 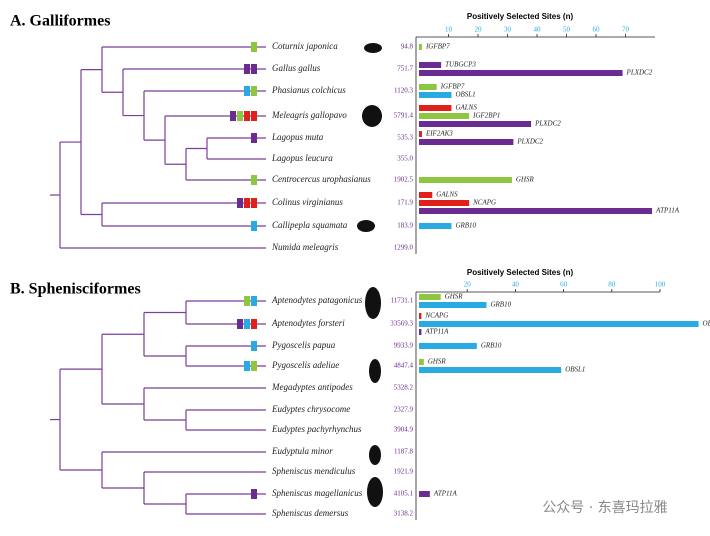 I want to click on species-name: Aptenodytes forsteri, so click(x=308, y=323).